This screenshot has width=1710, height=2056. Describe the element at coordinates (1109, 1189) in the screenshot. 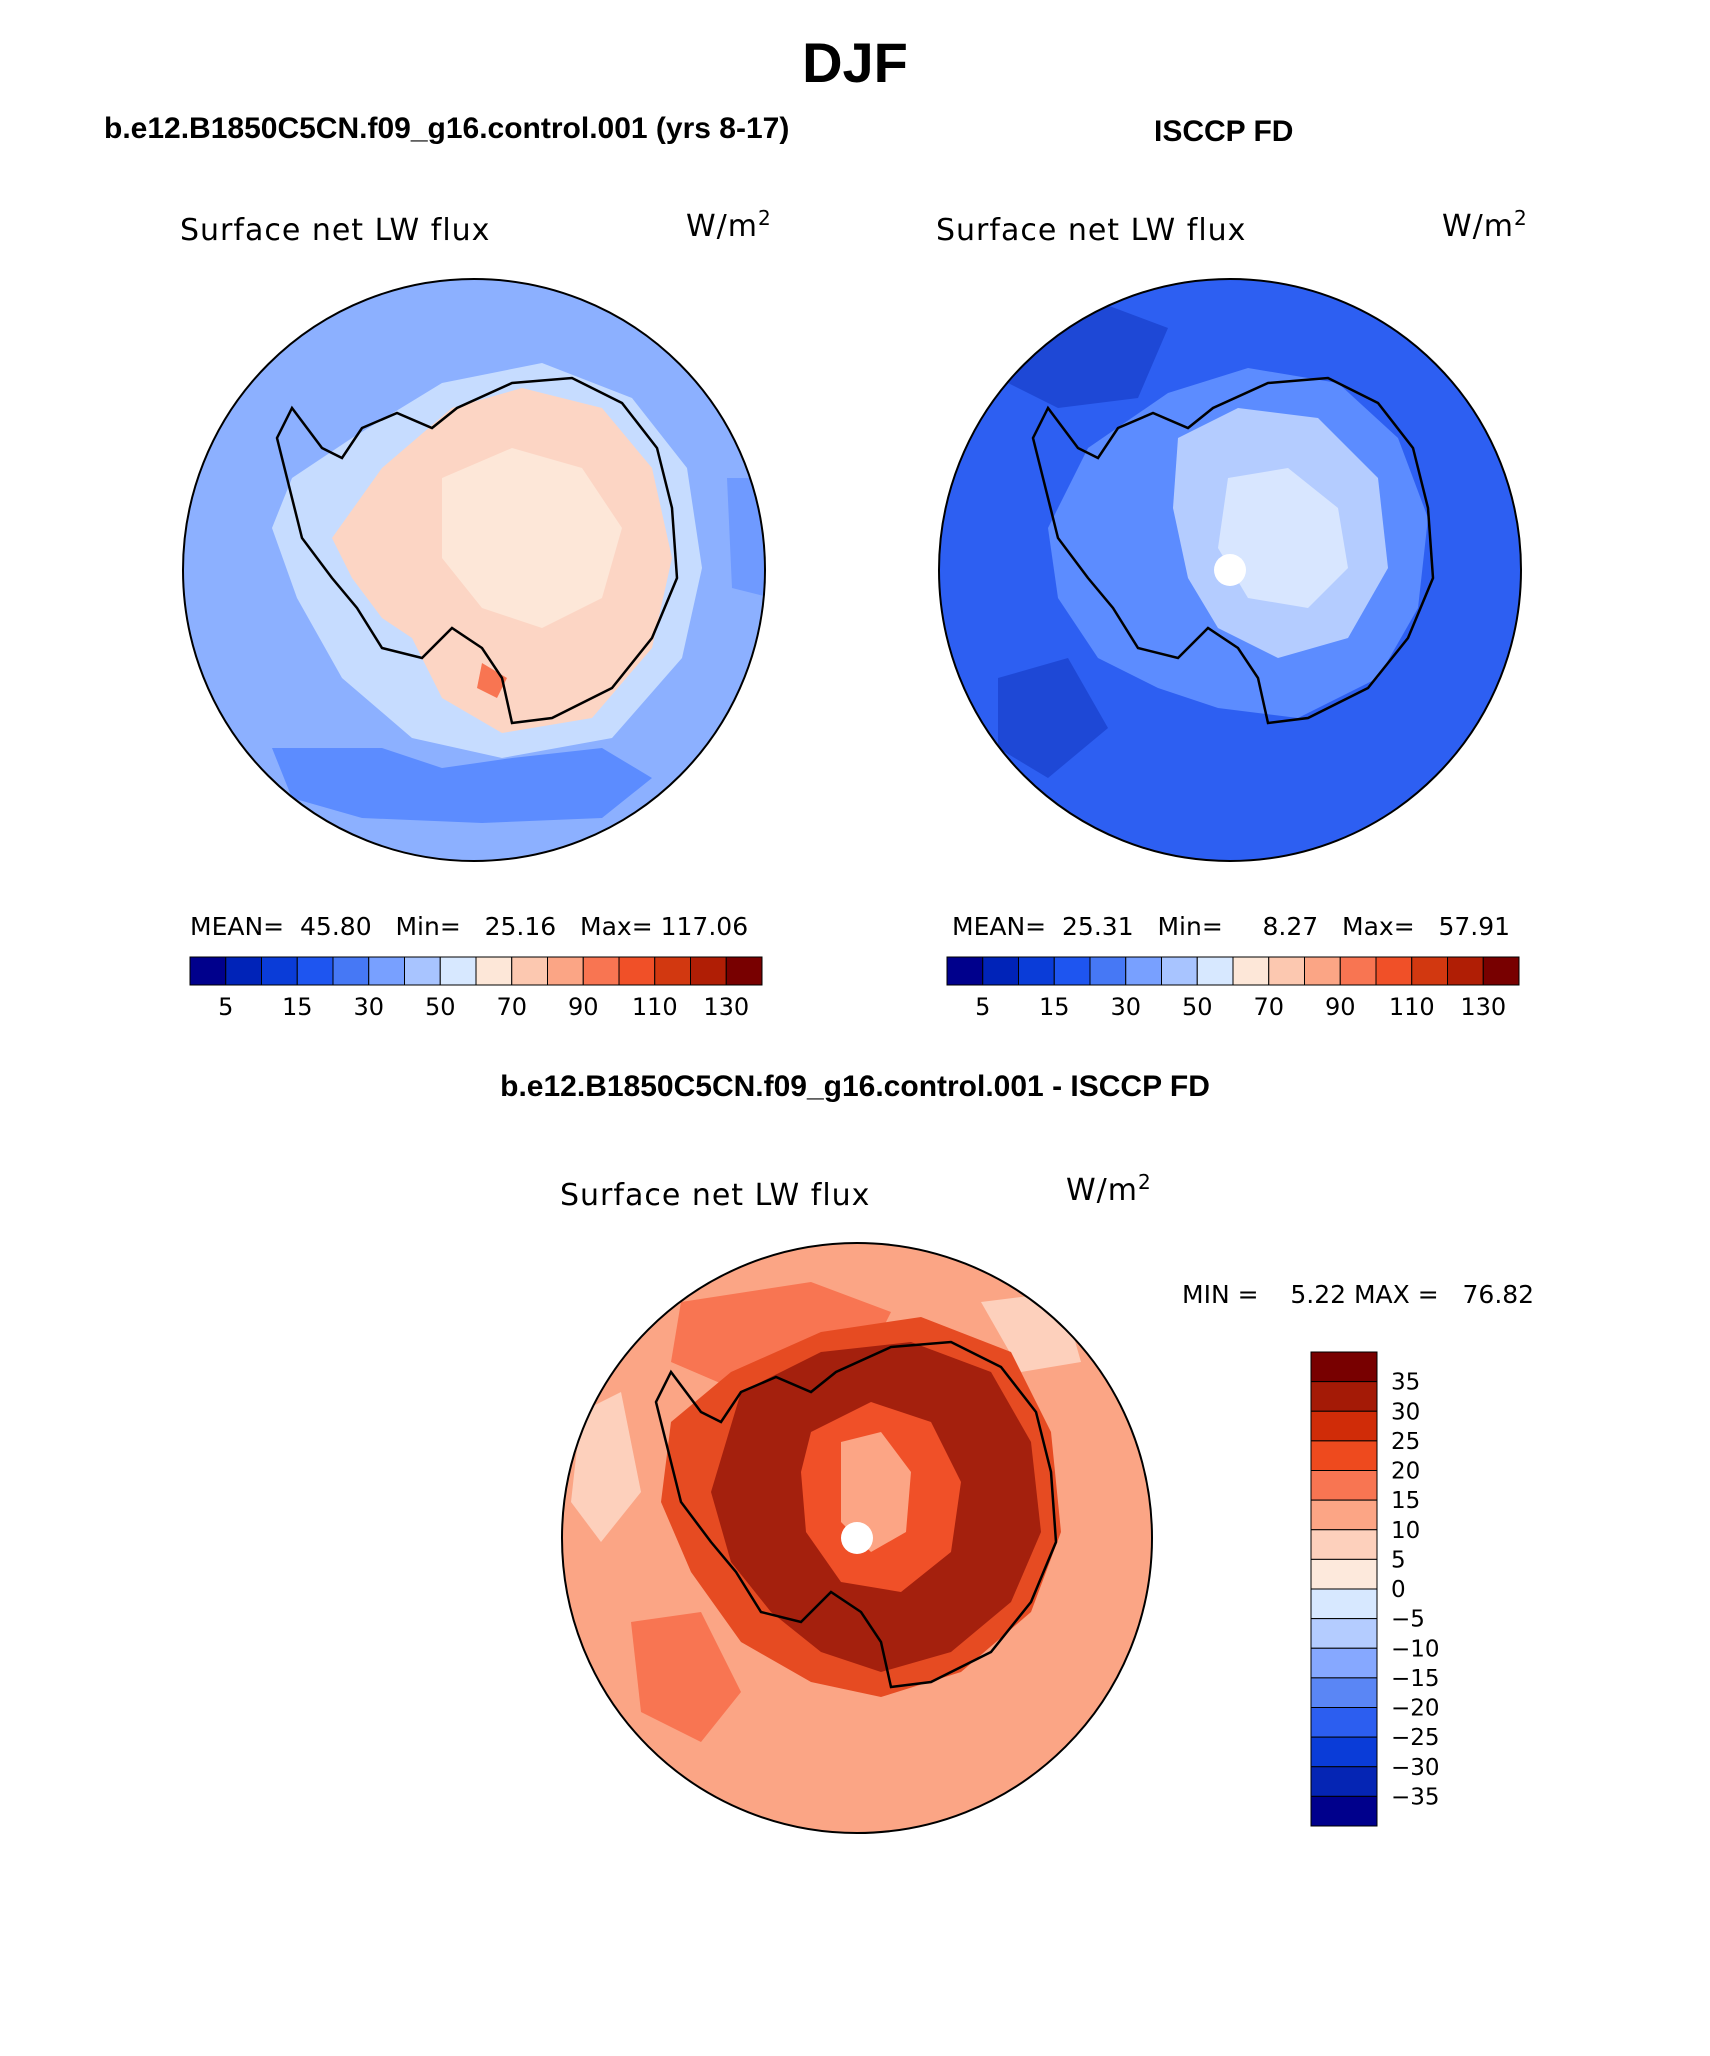

I see `diff-units-label: W/m2` at that location.